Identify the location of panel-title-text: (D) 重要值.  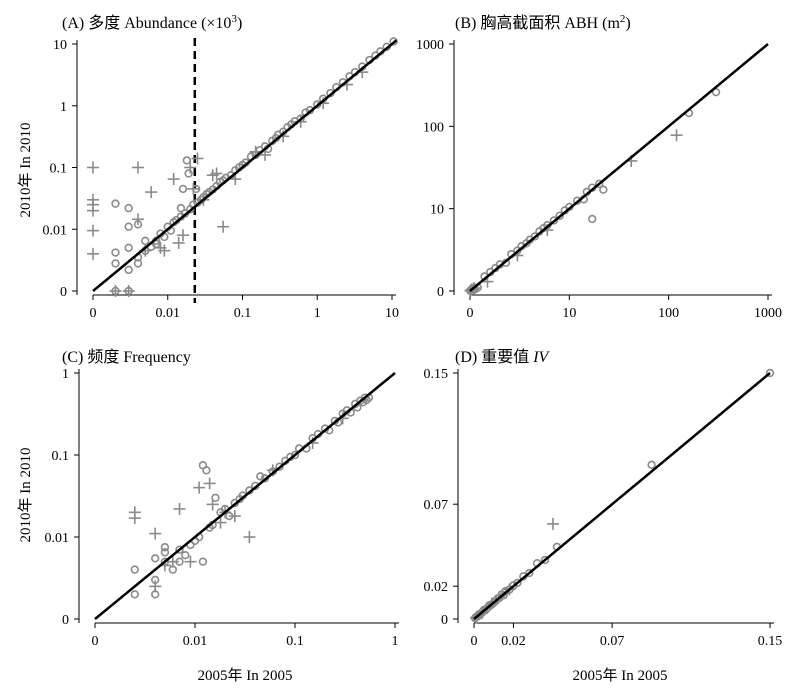
(494, 357).